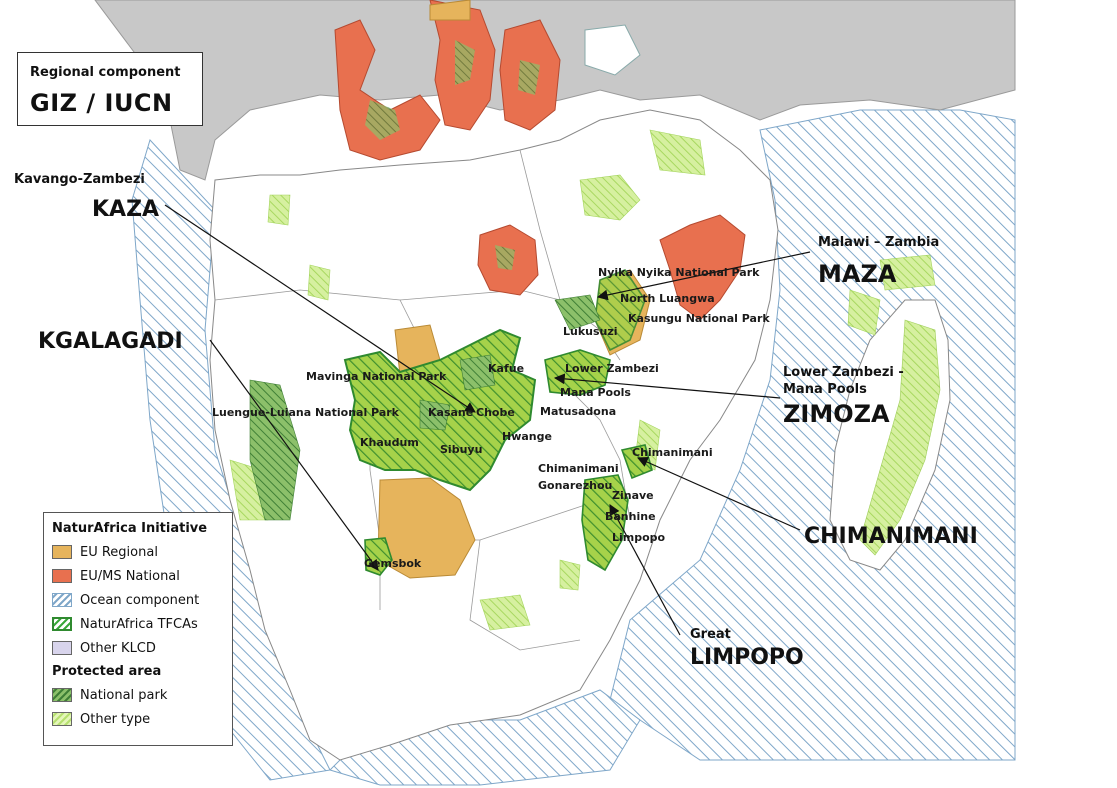 The height and width of the screenshot is (788, 1117). I want to click on legend-item-naturafrica-tfcas: NaturAfrica TFCAs, so click(138, 624).